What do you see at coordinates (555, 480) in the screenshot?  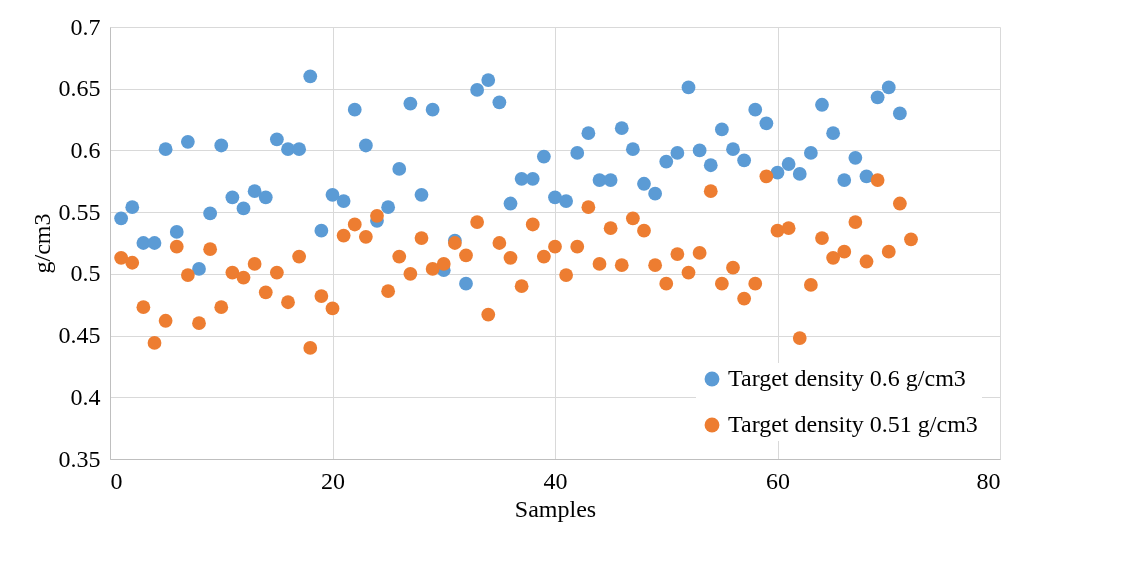 I see `x-tick-label: 40` at bounding box center [555, 480].